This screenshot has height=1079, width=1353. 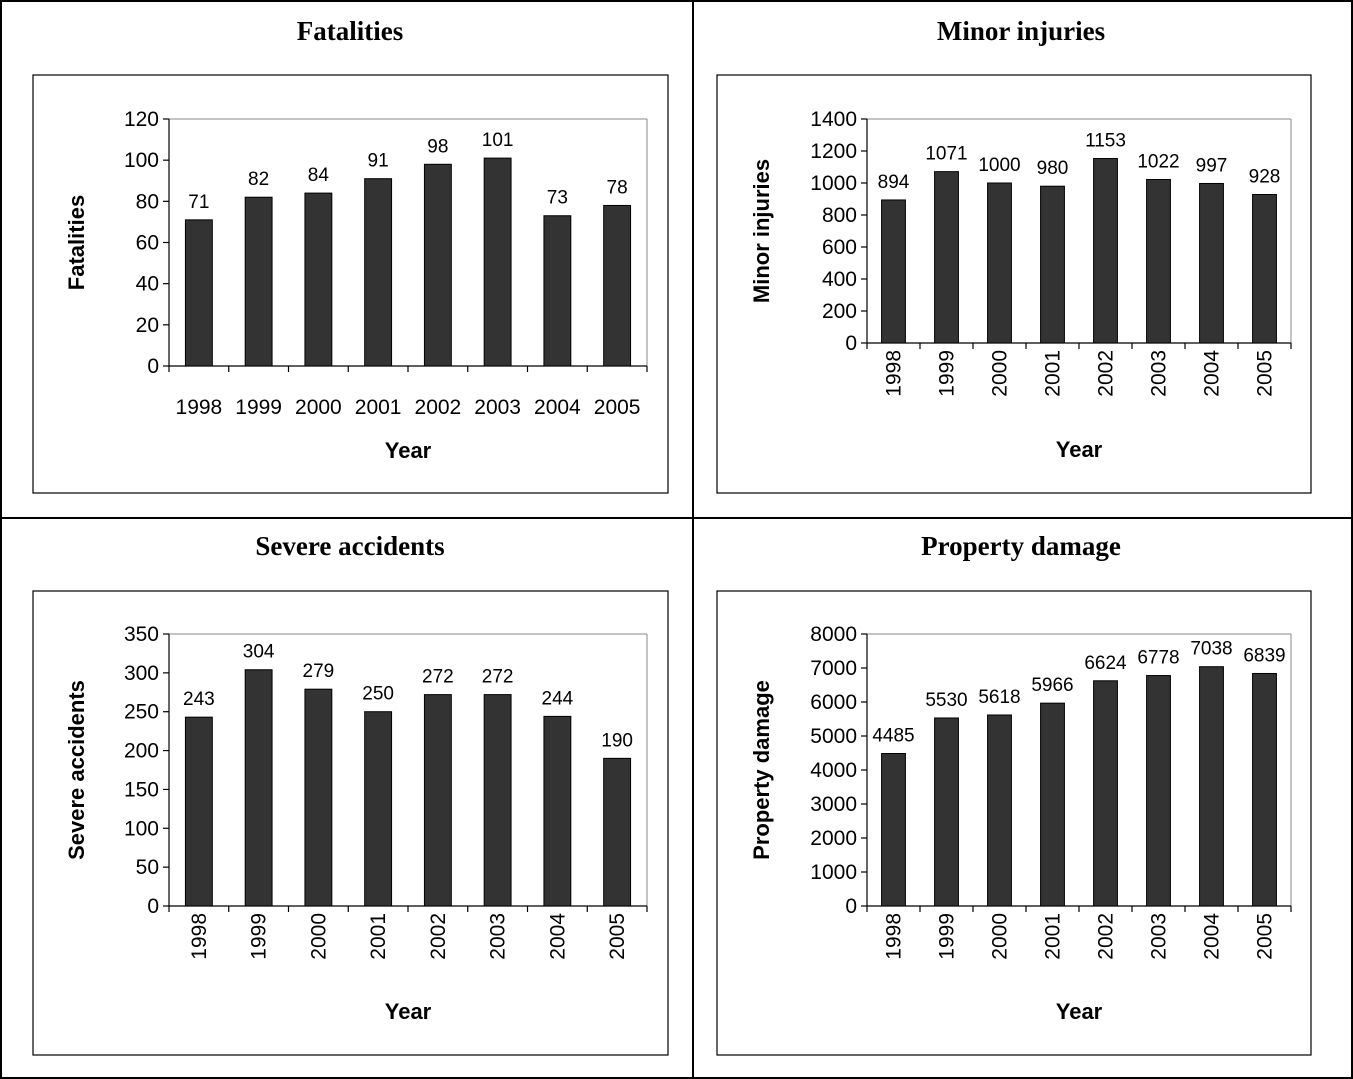 I want to click on minor-injuries-x-tick-label-2003: 2003, so click(x=1159, y=373).